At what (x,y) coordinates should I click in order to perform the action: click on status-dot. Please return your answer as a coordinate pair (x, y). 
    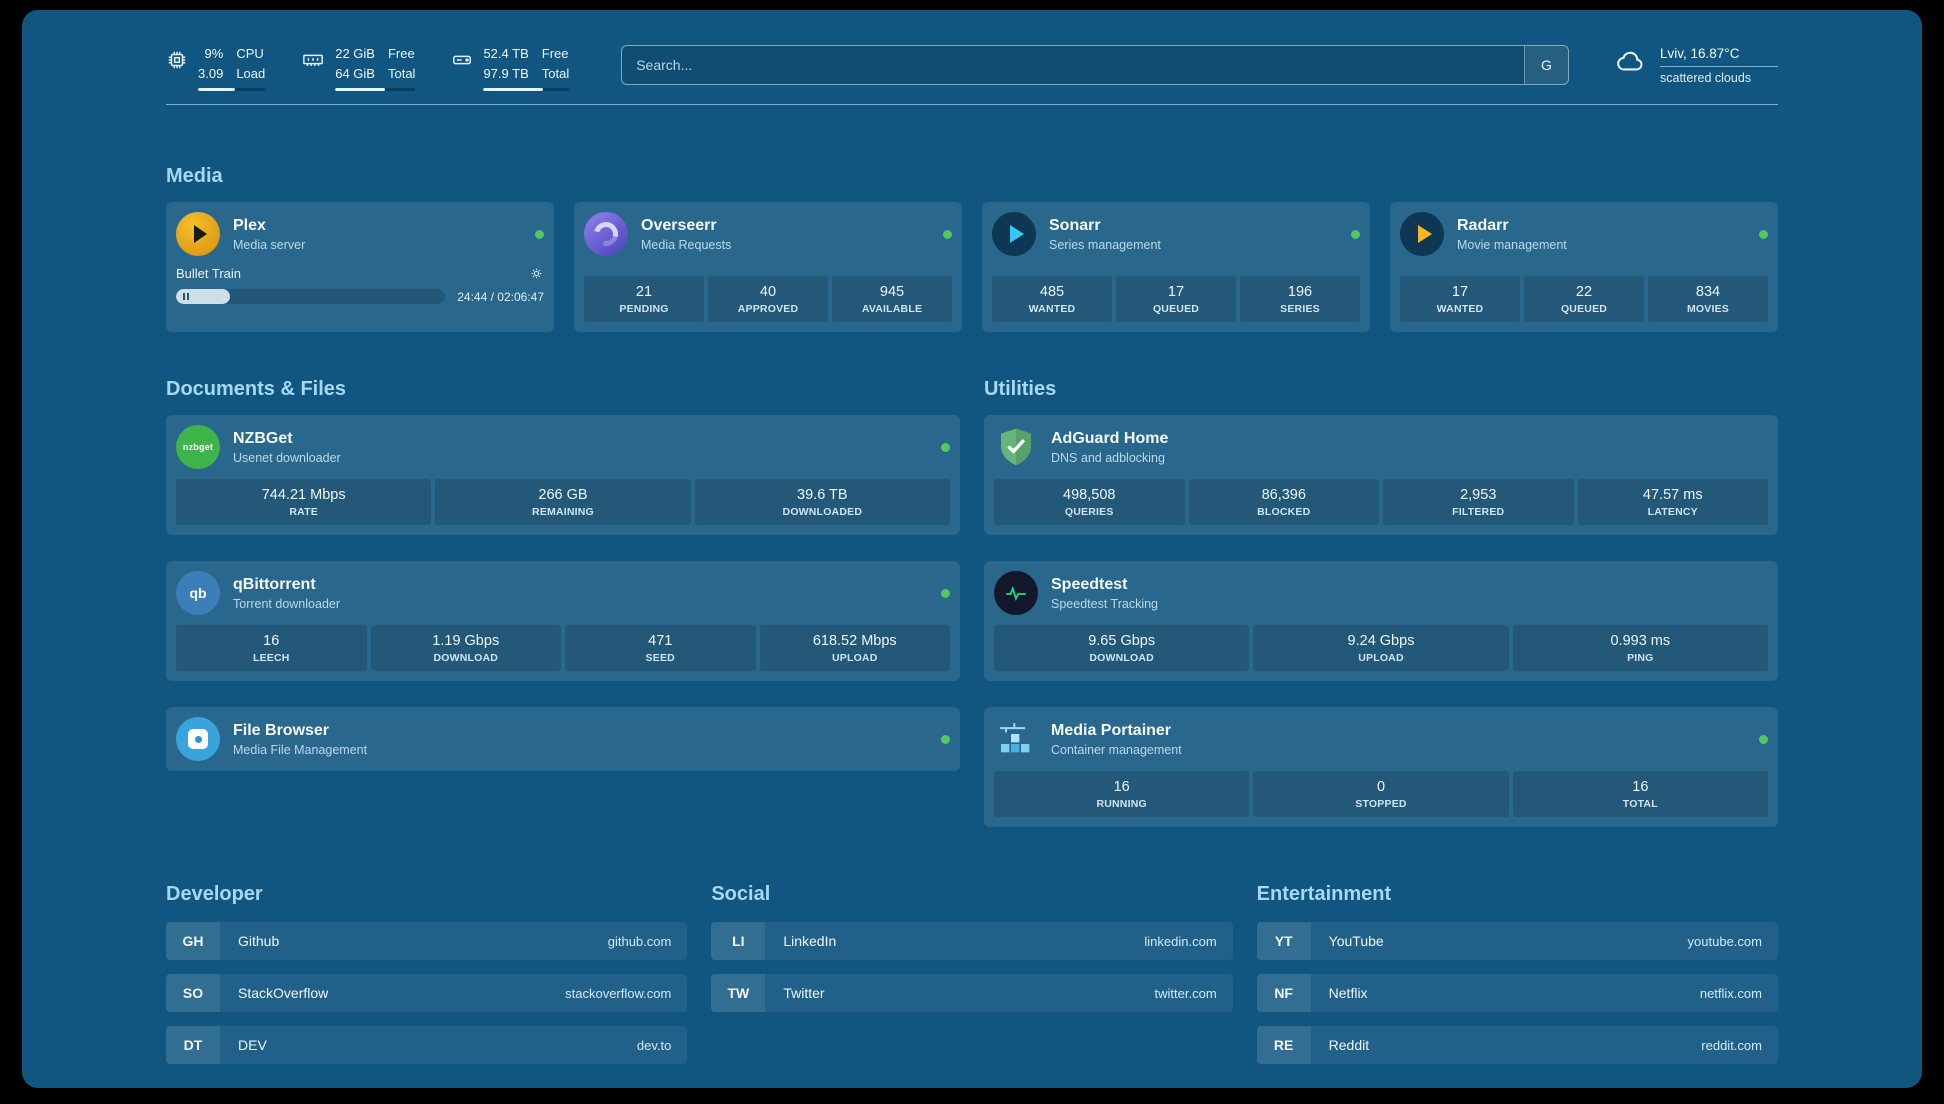
    Looking at the image, I should click on (1763, 234).